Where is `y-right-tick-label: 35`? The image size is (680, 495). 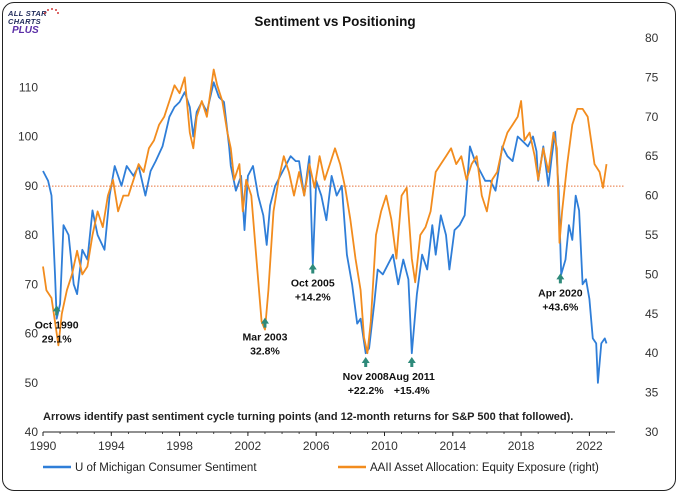
y-right-tick-label: 35 is located at coordinates (652, 393).